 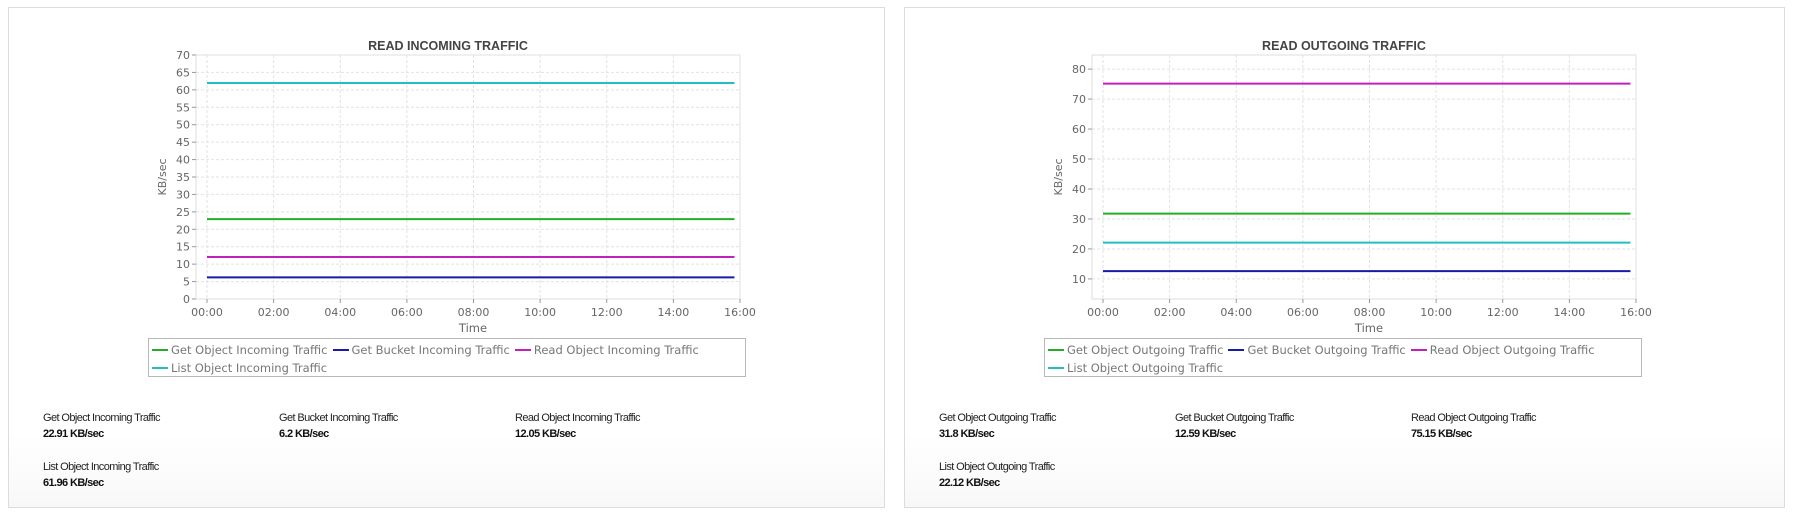 I want to click on legend-item: Read Object Outgoing Traffic, so click(x=1502, y=350).